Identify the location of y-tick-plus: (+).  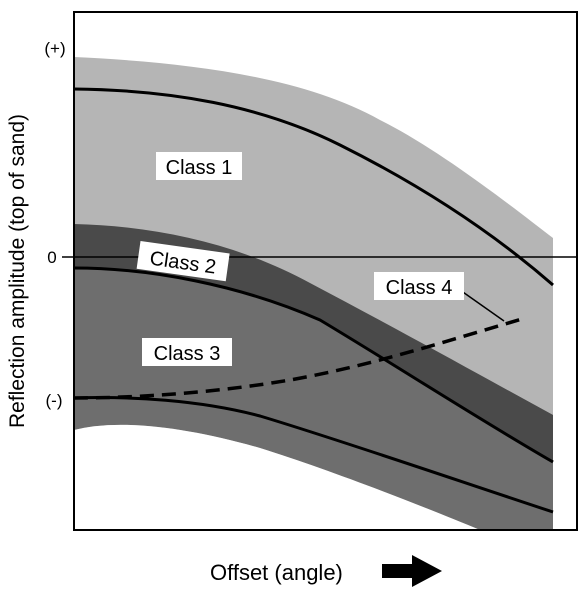
(54, 48).